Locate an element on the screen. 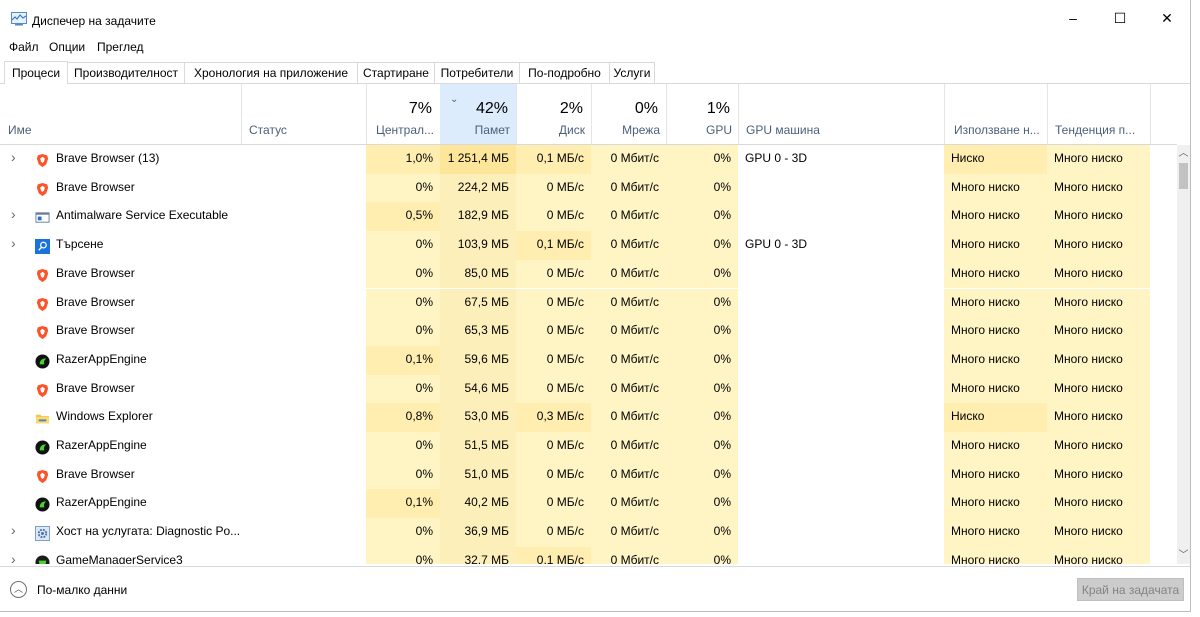 The width and height of the screenshot is (1200, 617). power-usage-cell: Ниско is located at coordinates (995, 159).